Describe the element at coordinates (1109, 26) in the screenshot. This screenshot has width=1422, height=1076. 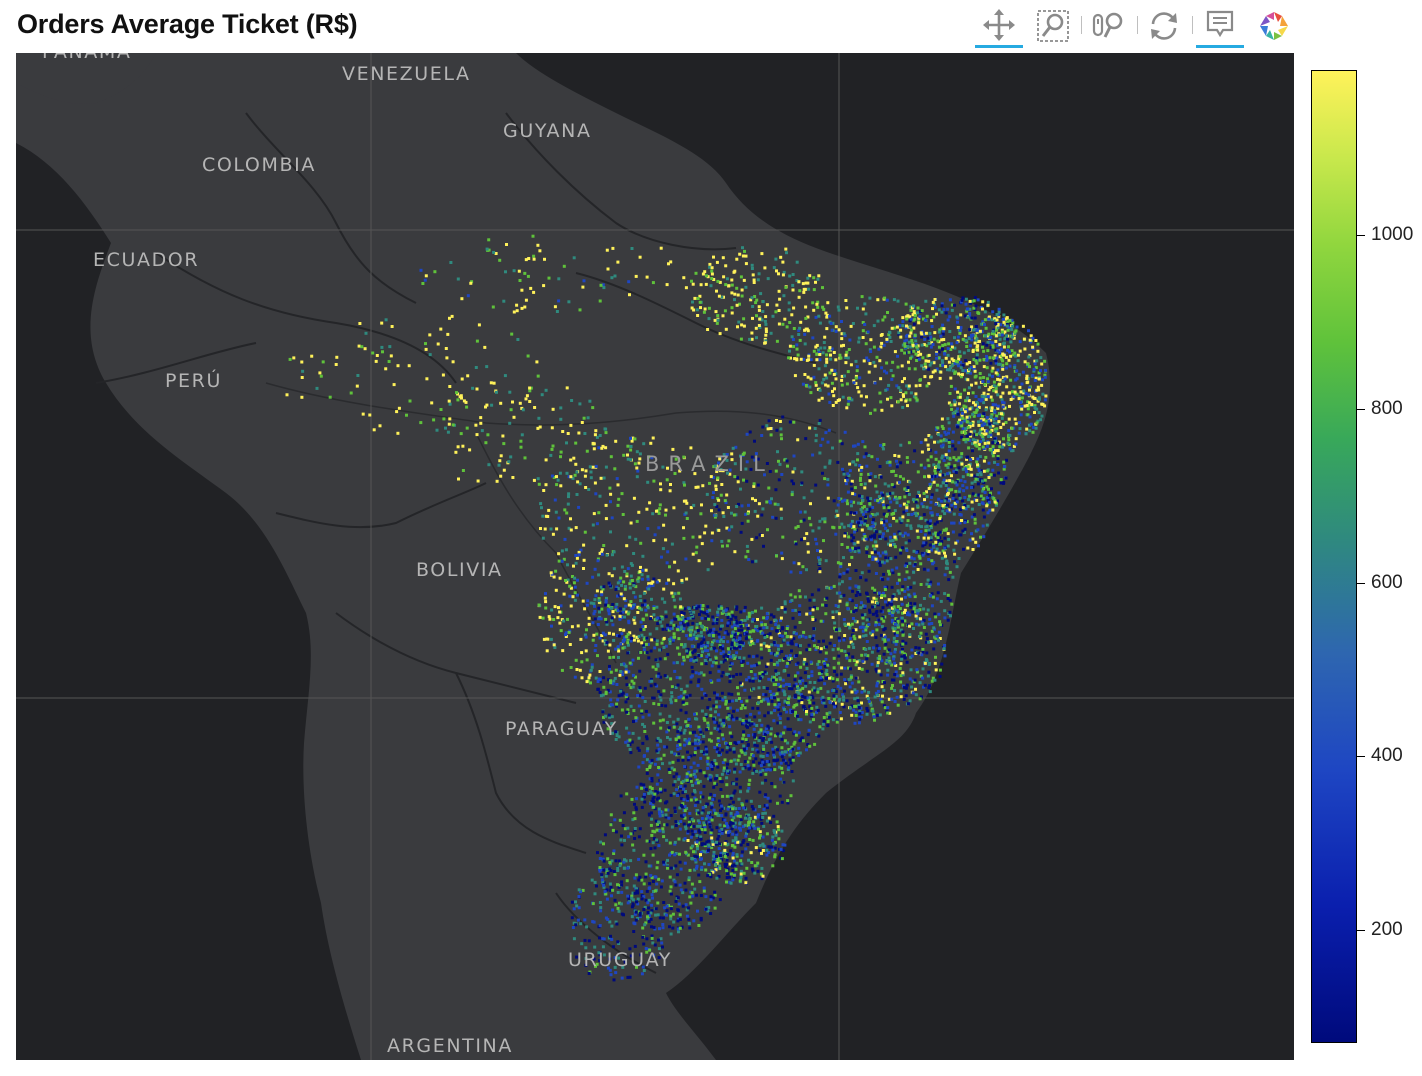
I see `wheel-zoom-button` at that location.